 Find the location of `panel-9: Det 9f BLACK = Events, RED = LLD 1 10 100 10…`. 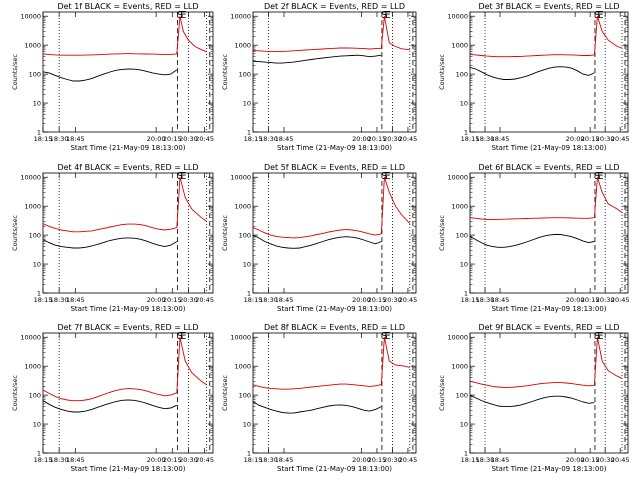

panel-9: Det 9f BLACK = Events, RED = LLD 1 10 100 10… is located at coordinates (534, 398).